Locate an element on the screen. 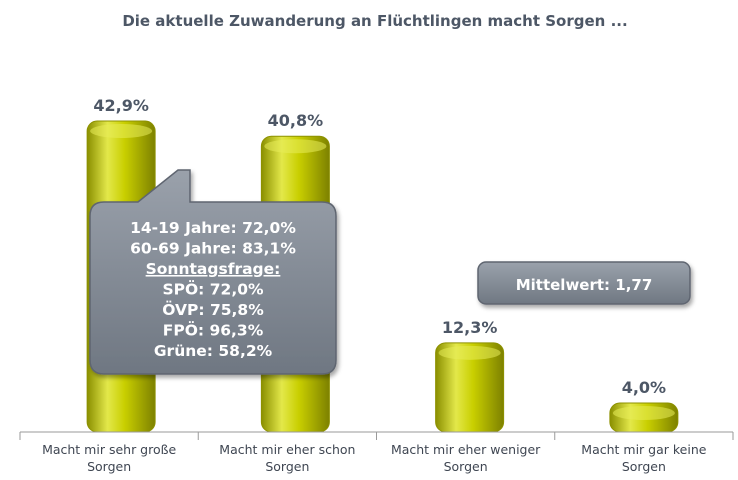 The image size is (738, 480). category-label-2: Macht mir eher schon Sorgen is located at coordinates (287, 458).